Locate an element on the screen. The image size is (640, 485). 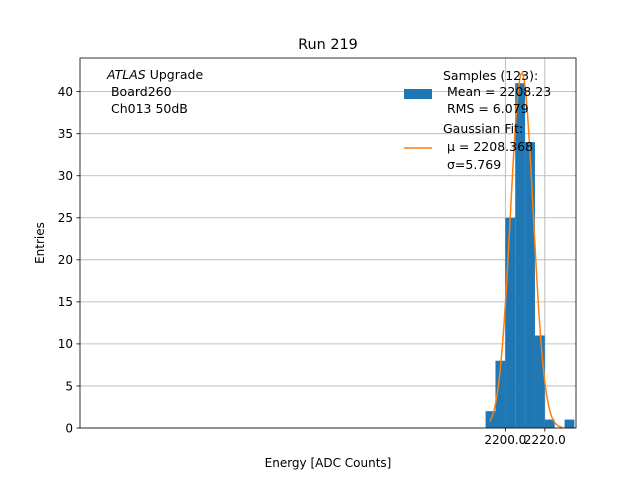
y-tick-label-2: 10 is located at coordinates (65, 344).